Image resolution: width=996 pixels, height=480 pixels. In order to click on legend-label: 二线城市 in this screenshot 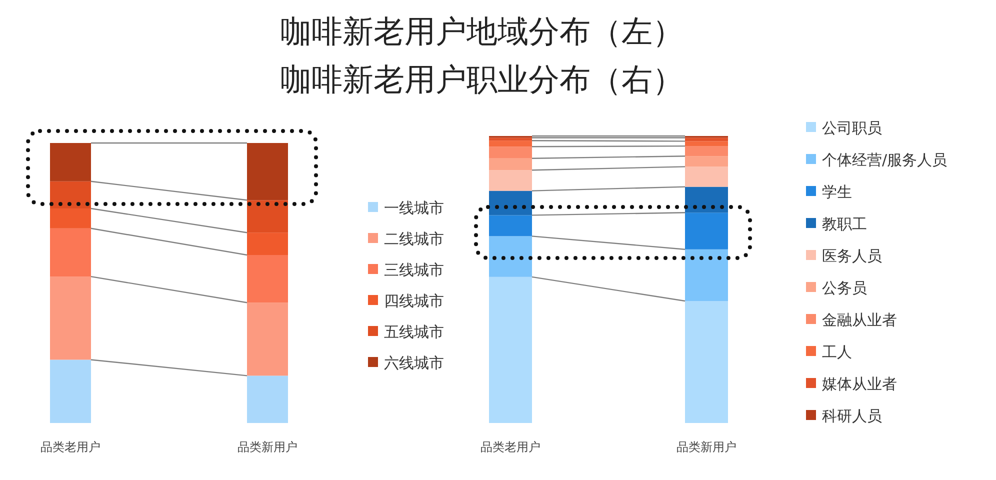, I will do `click(414, 239)`.